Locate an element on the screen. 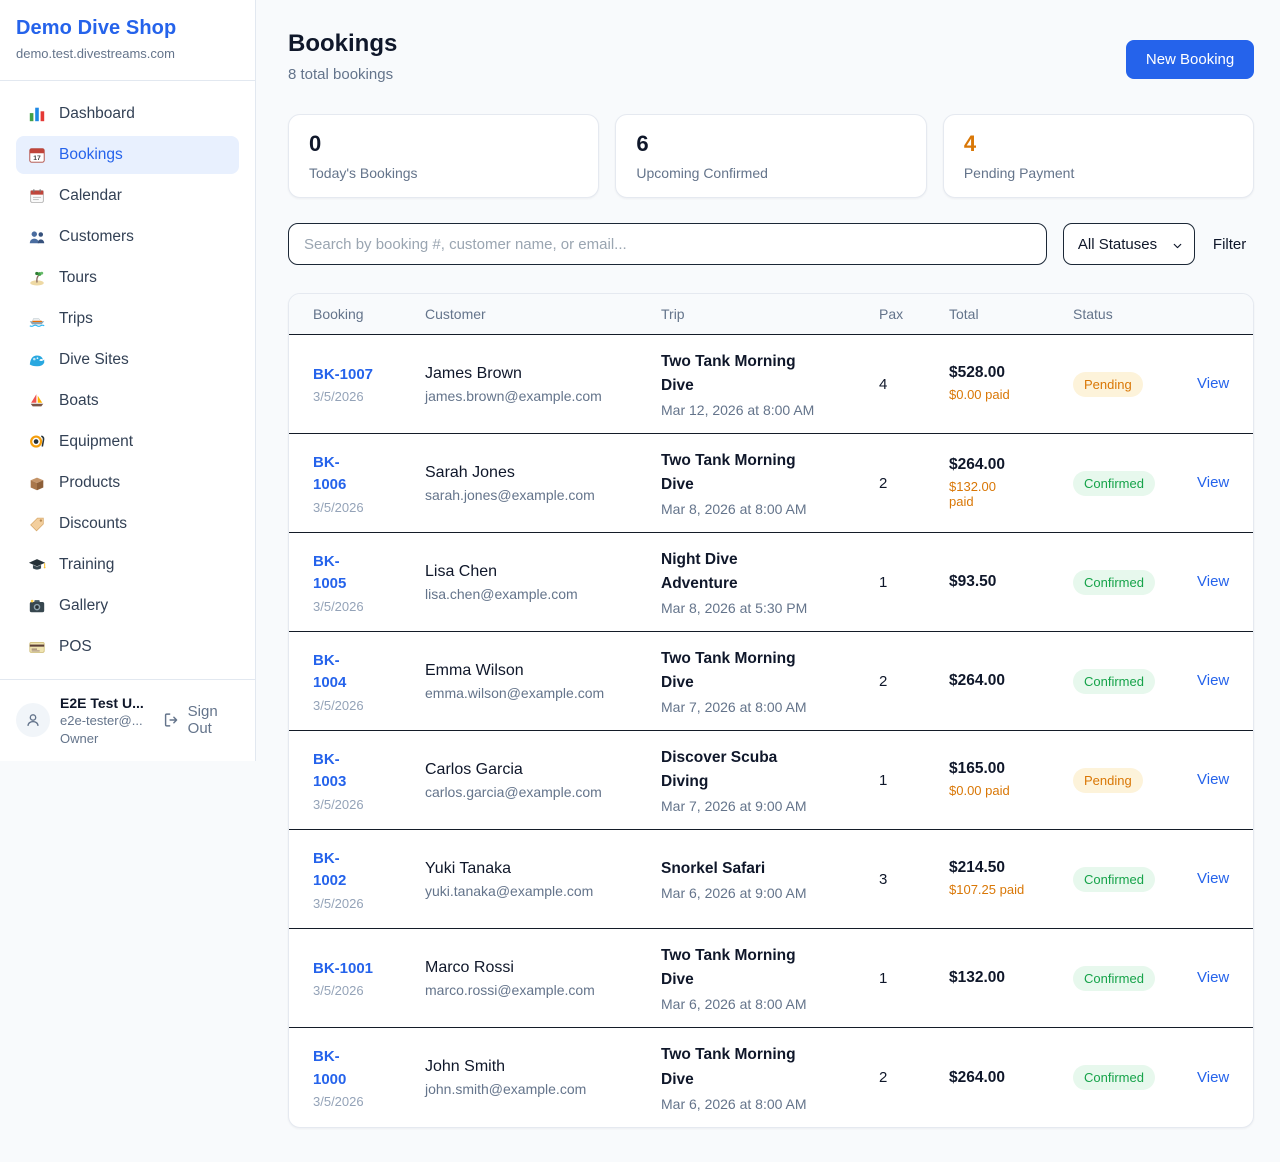 The height and width of the screenshot is (1162, 1280). sidebar-item-label: Boats is located at coordinates (79, 400).